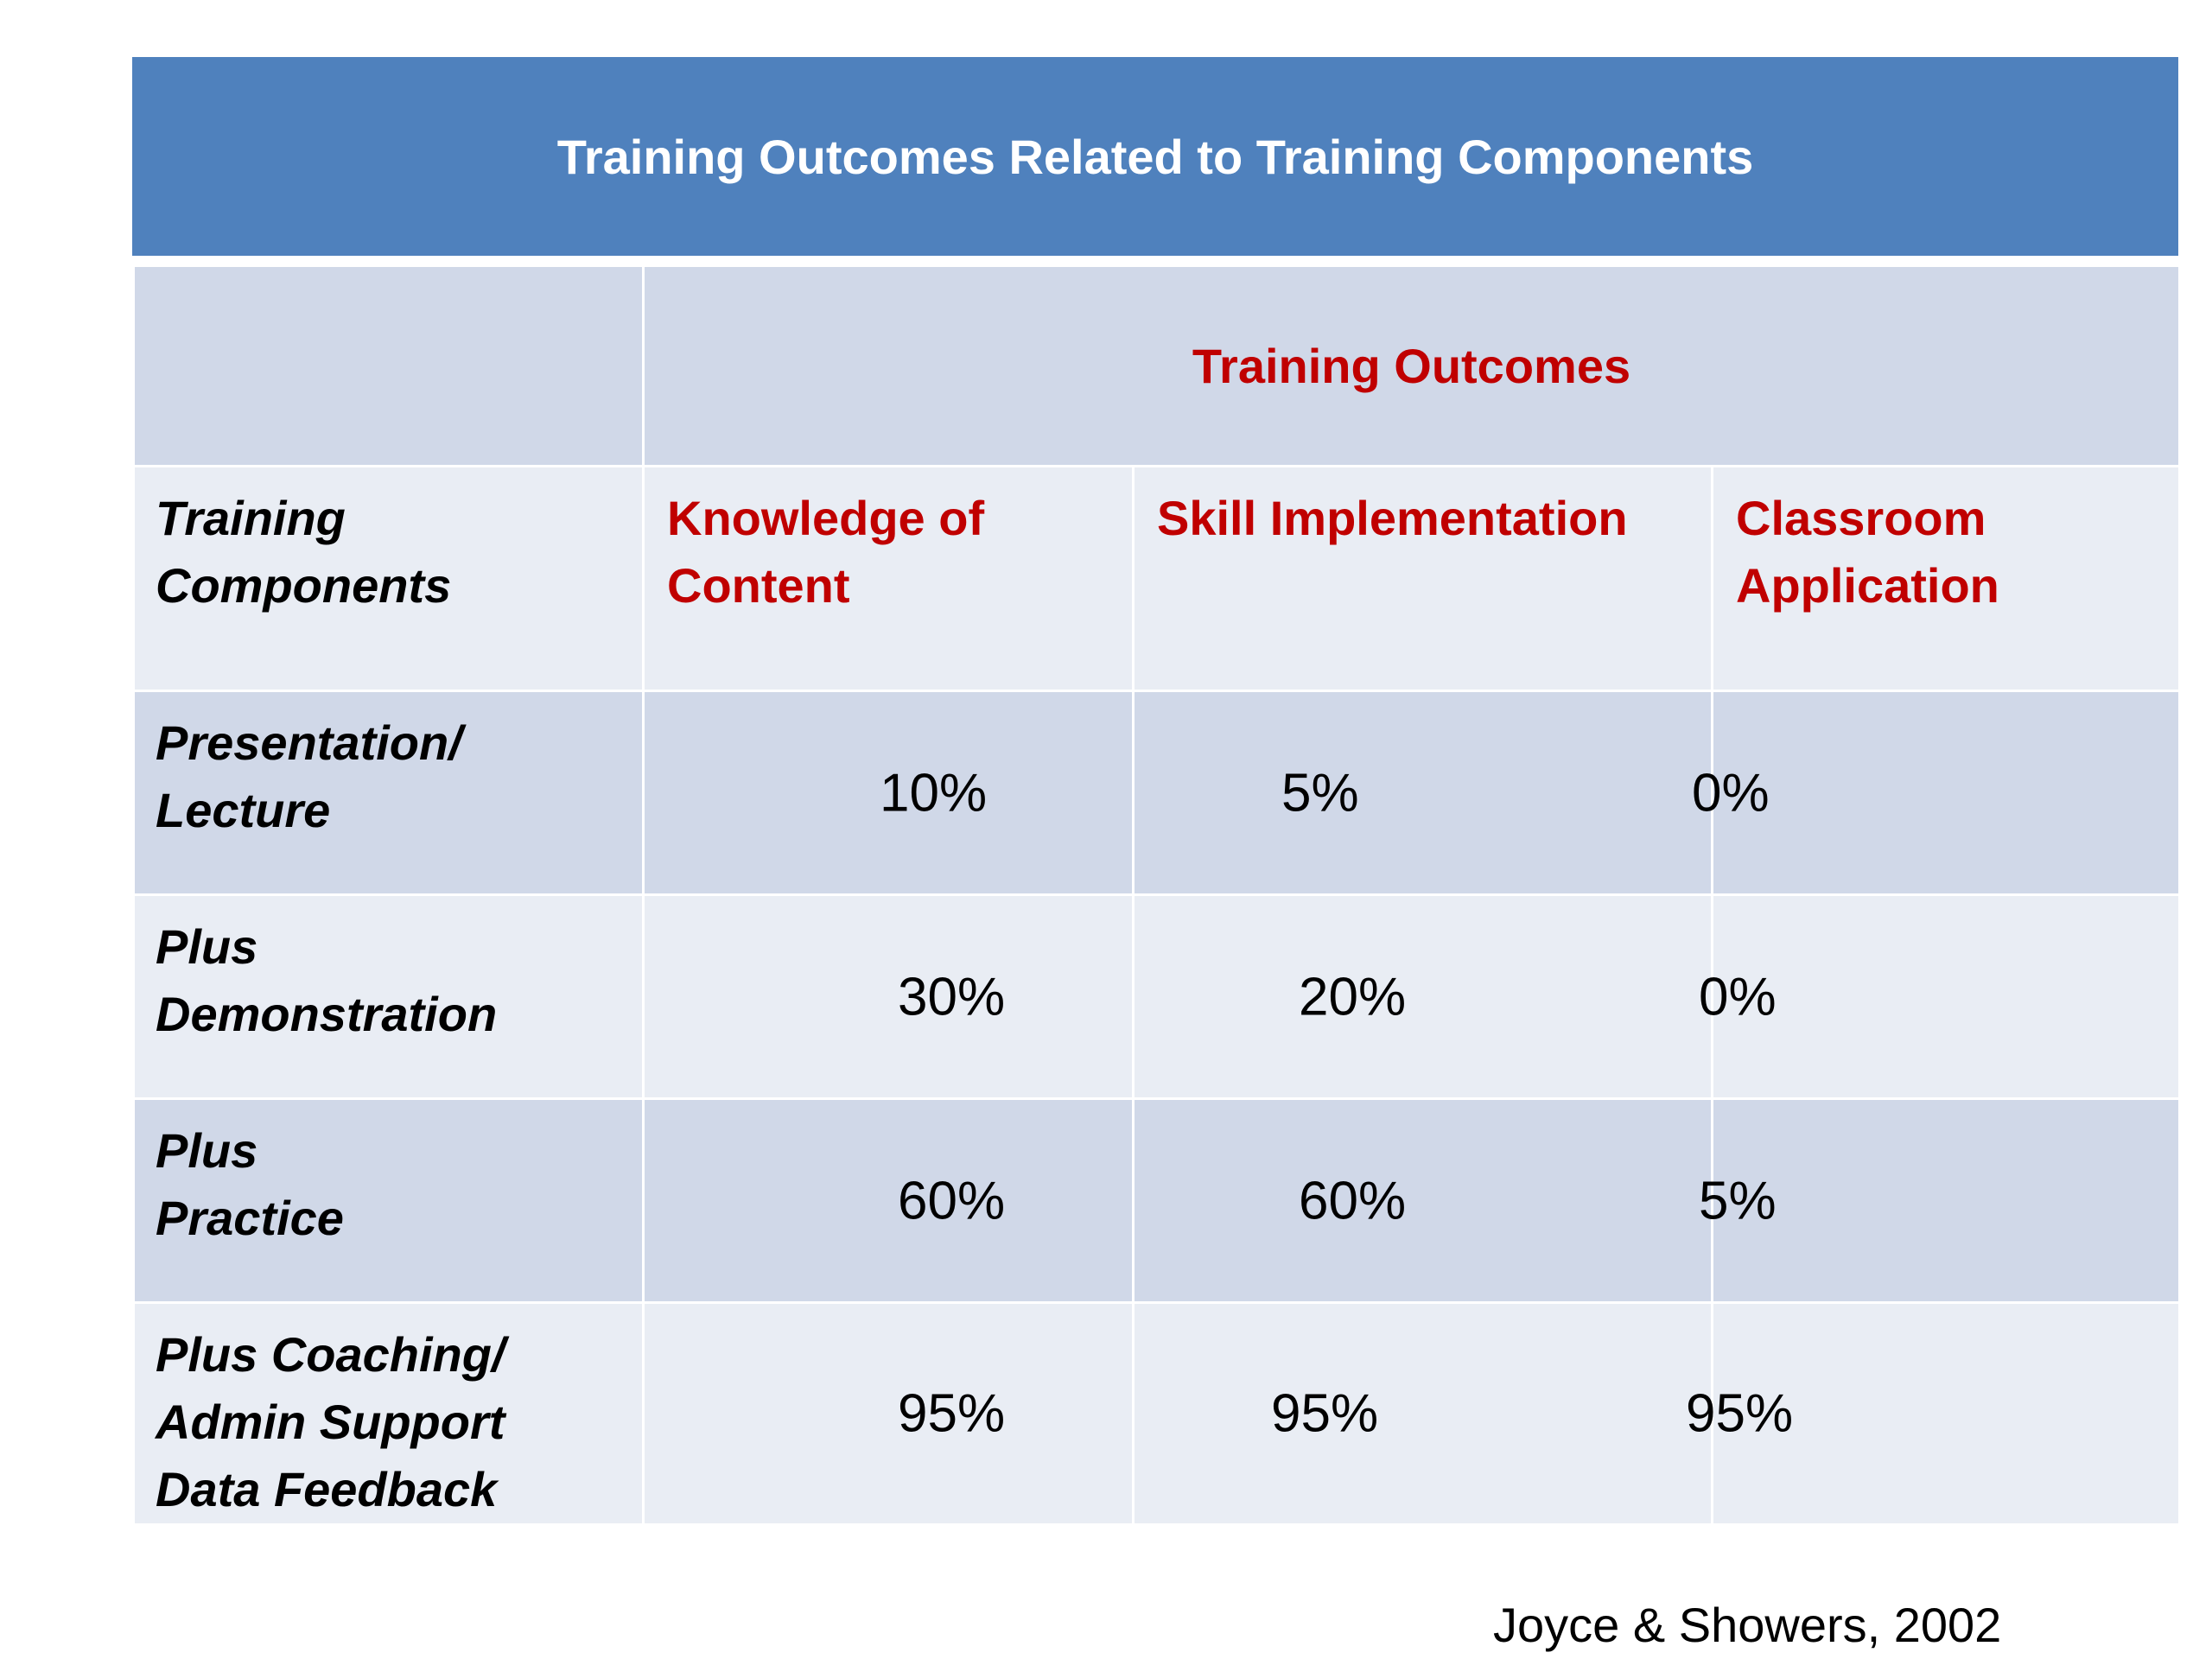  Describe the element at coordinates (1740, 1413) in the screenshot. I see `value-classroom: 95%` at that location.